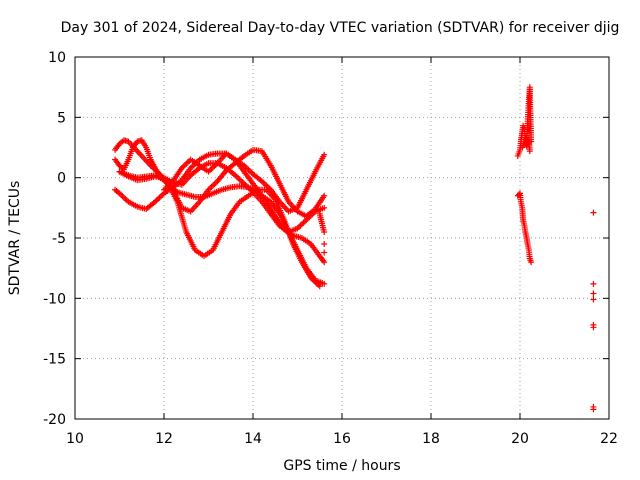  What do you see at coordinates (61, 118) in the screenshot?
I see `y-tick-label: 5` at bounding box center [61, 118].